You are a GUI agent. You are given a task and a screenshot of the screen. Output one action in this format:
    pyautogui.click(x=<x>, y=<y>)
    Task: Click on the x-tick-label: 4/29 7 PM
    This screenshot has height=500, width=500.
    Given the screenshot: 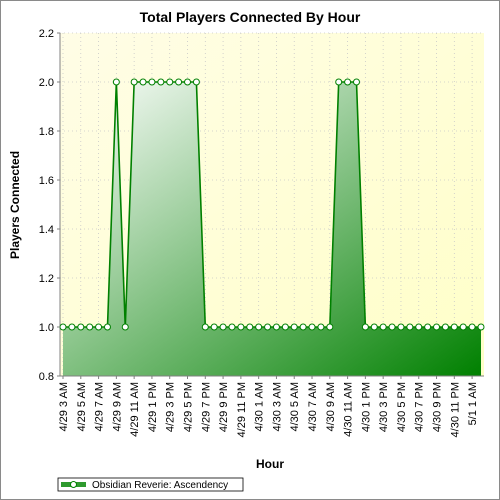 What is the action you would take?
    pyautogui.click(x=206, y=407)
    